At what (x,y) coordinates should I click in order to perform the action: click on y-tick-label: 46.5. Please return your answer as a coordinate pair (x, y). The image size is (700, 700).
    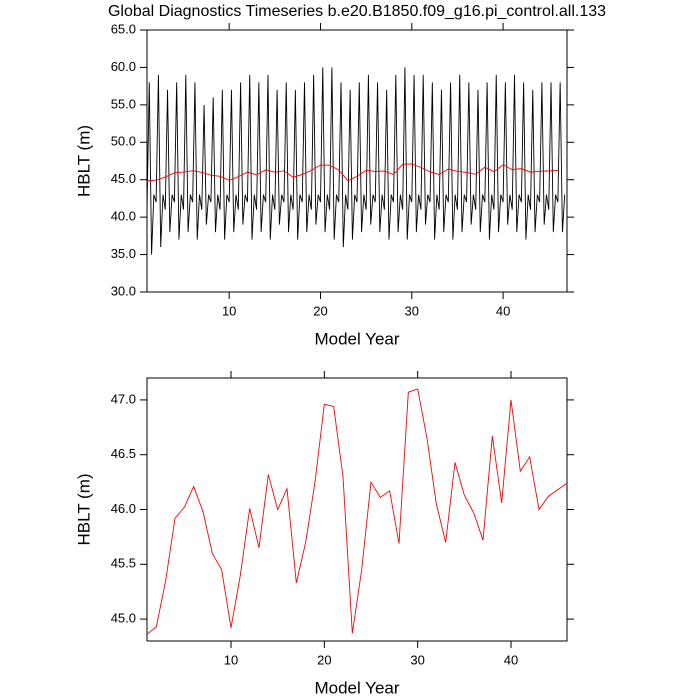
    Looking at the image, I should click on (123, 453).